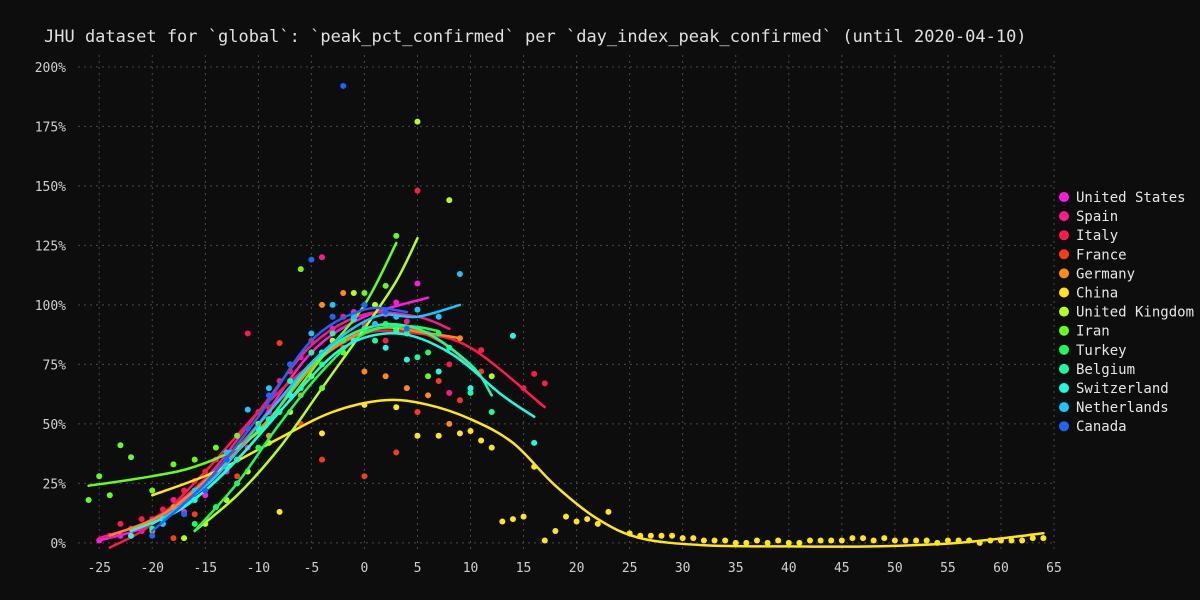 This screenshot has height=600, width=1200. I want to click on legend-item-spain: Spain, so click(1088, 217).